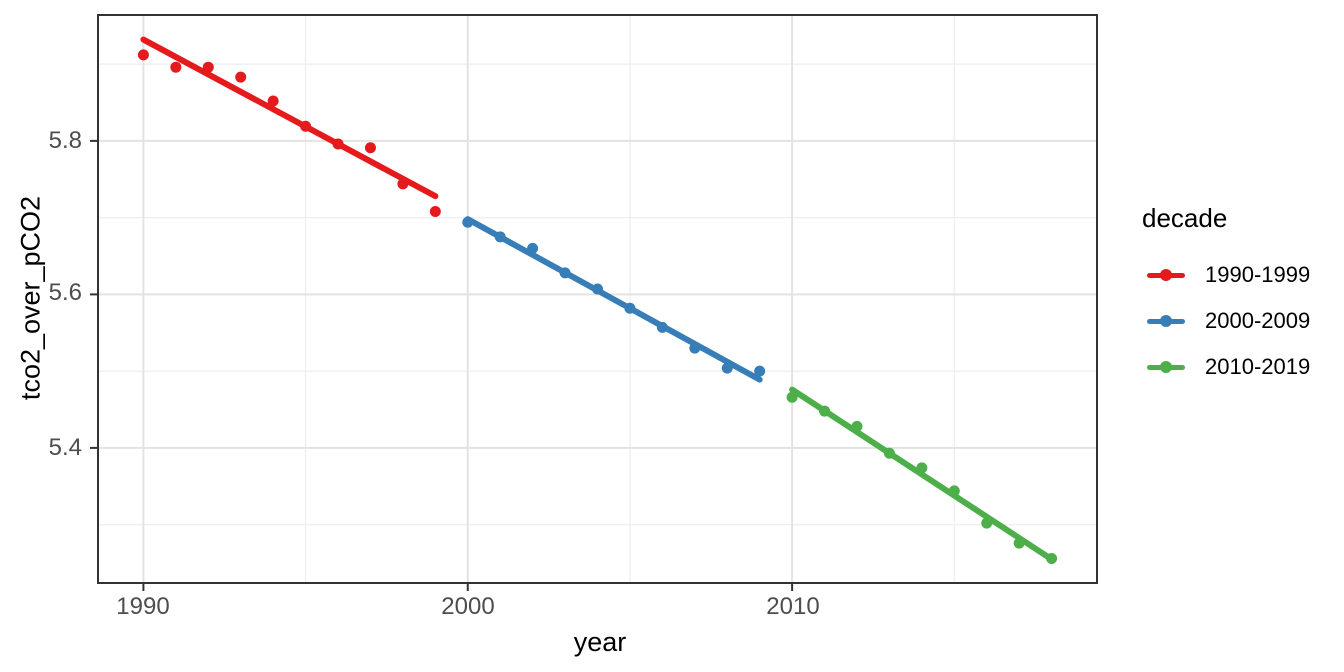 This screenshot has width=1344, height=672. Describe the element at coordinates (1258, 320) in the screenshot. I see `legend-item-label: 2000-2009` at that location.